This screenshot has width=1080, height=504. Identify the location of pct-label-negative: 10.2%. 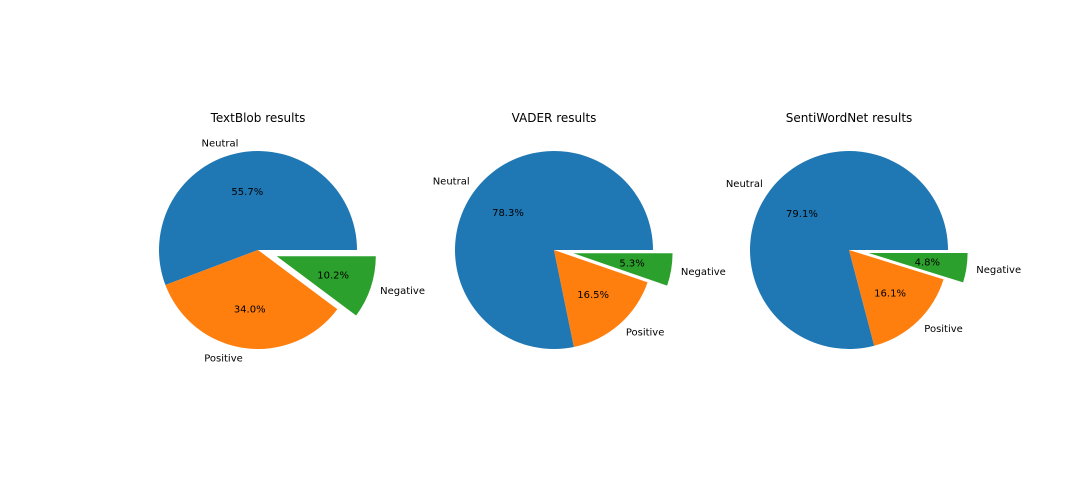
(333, 275).